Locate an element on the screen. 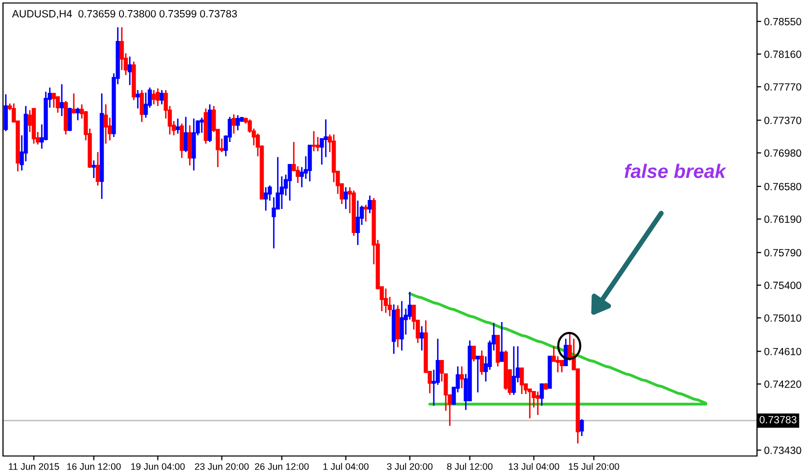 This screenshot has height=473, width=802. ref-line-label: 0.73783 is located at coordinates (778, 420).